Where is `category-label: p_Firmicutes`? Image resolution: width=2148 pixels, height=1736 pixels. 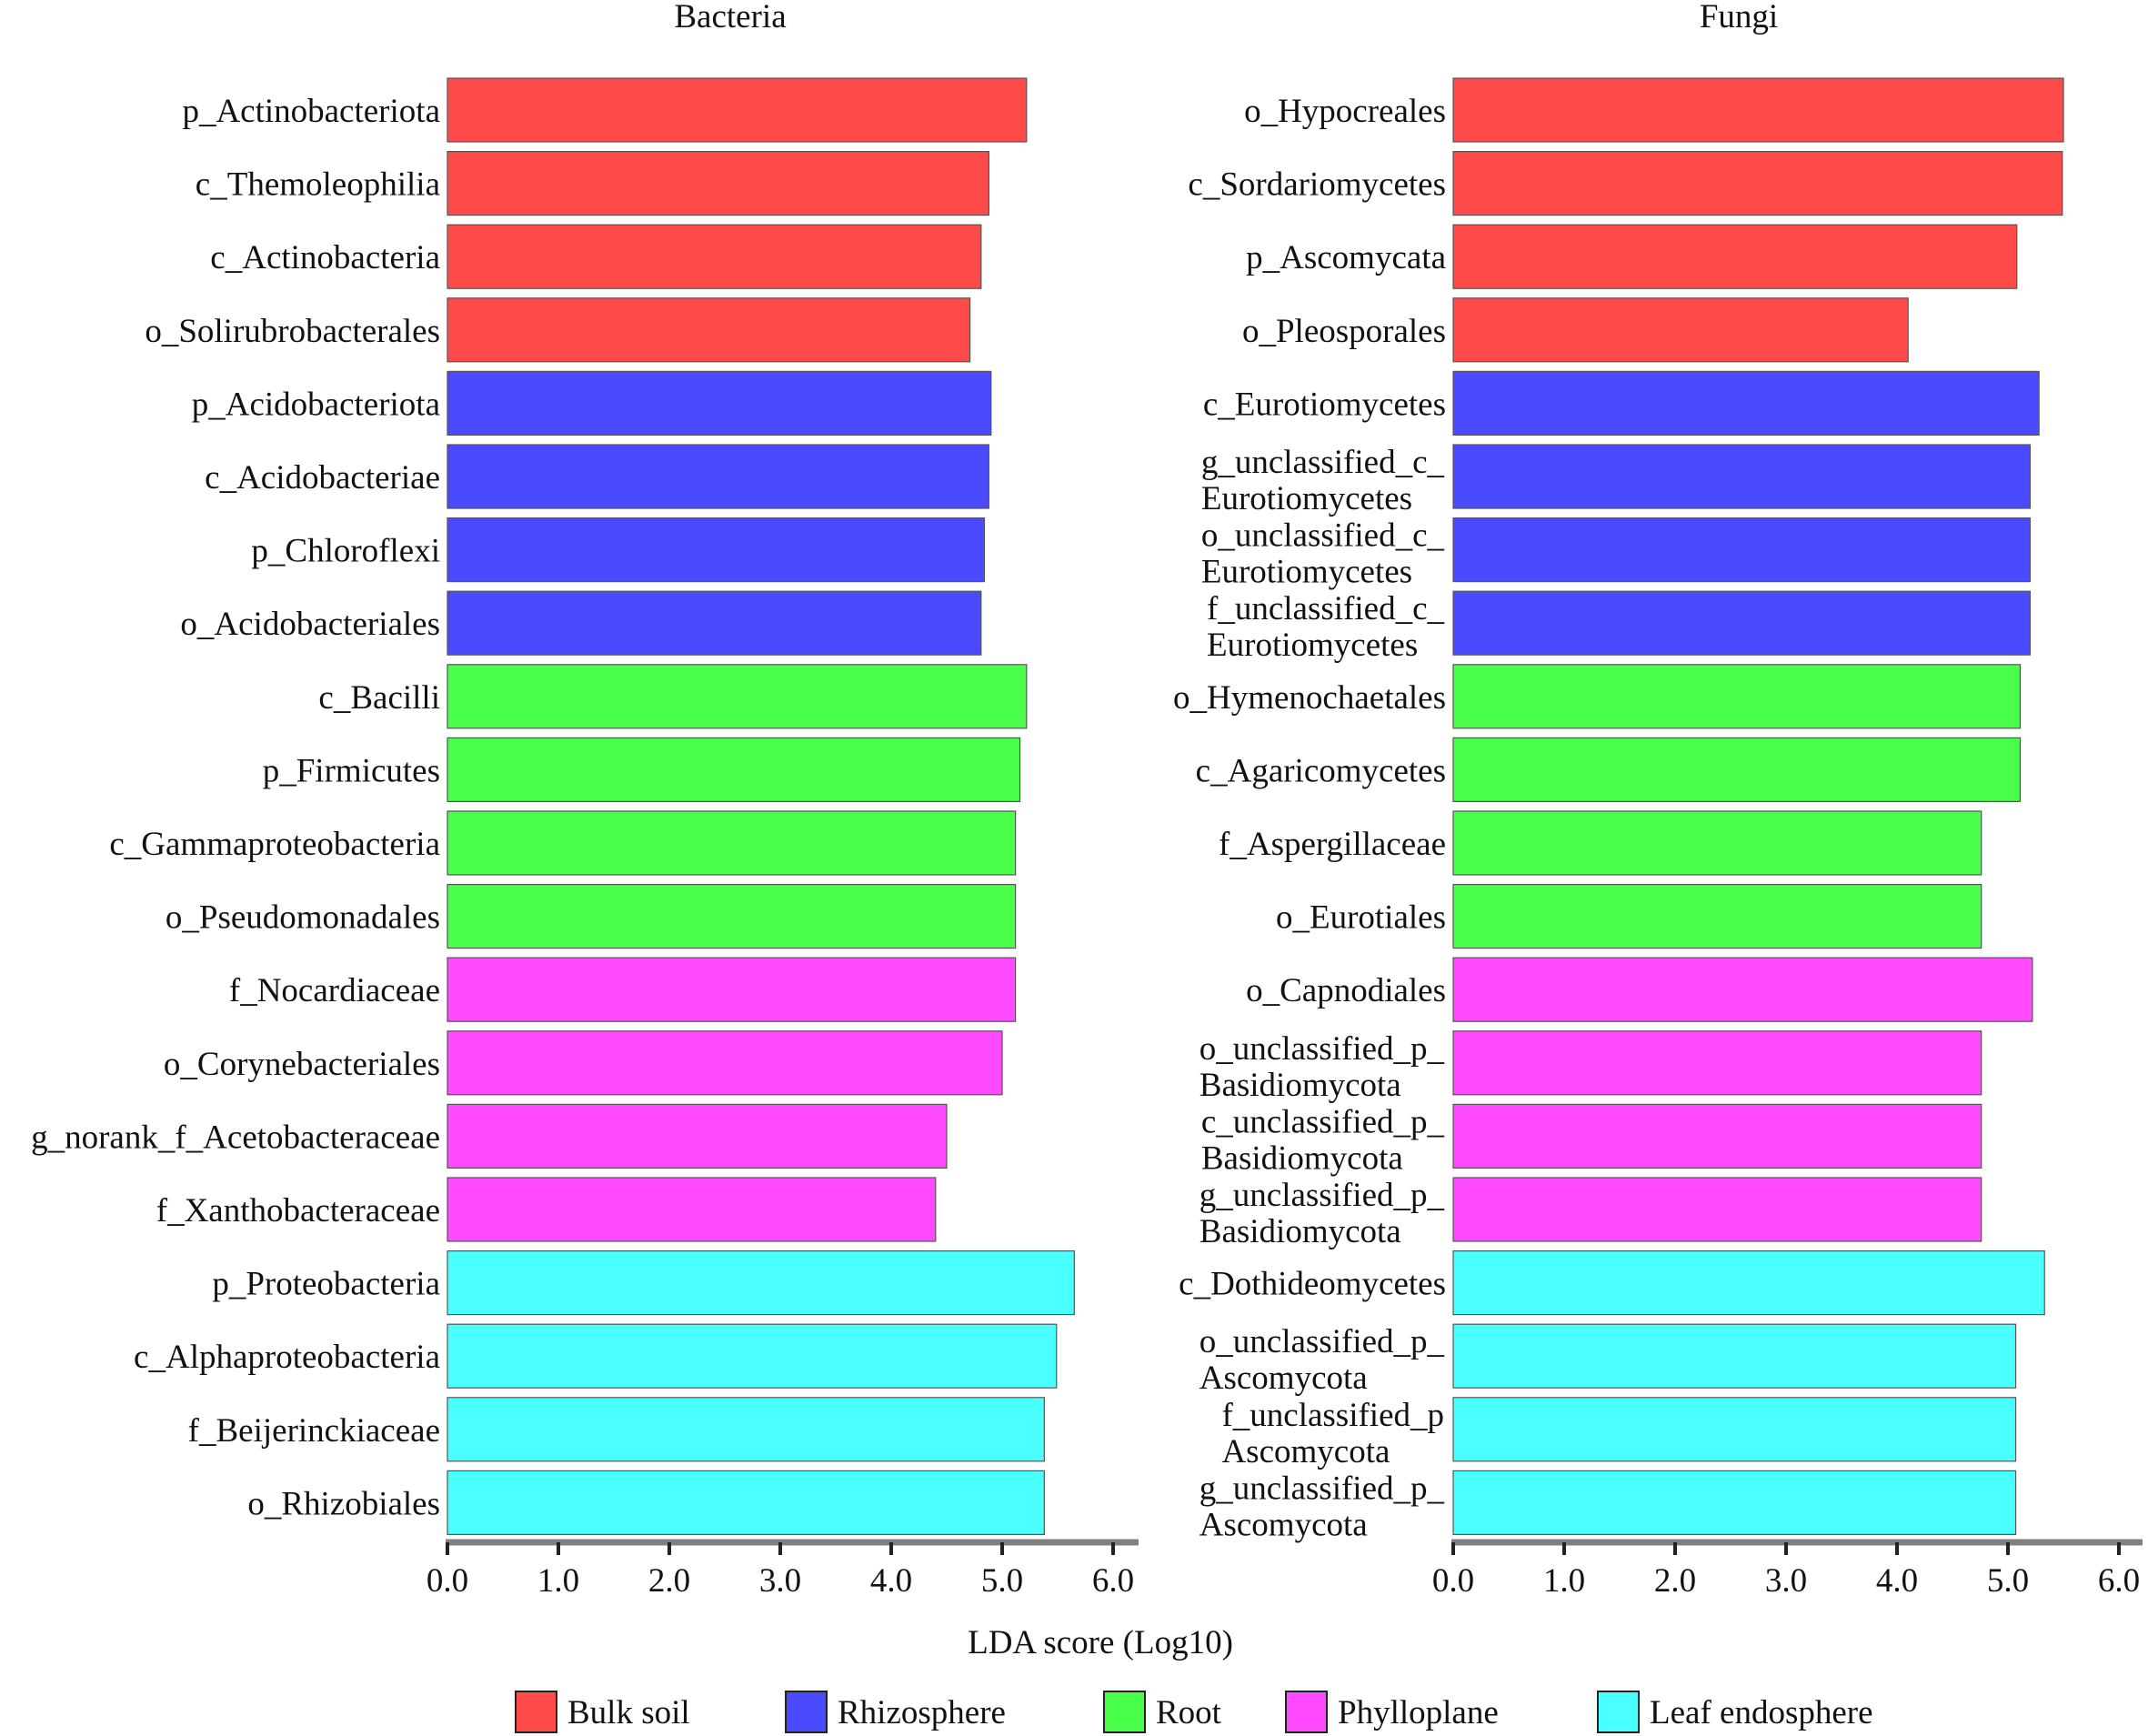
category-label: p_Firmicutes is located at coordinates (351, 770).